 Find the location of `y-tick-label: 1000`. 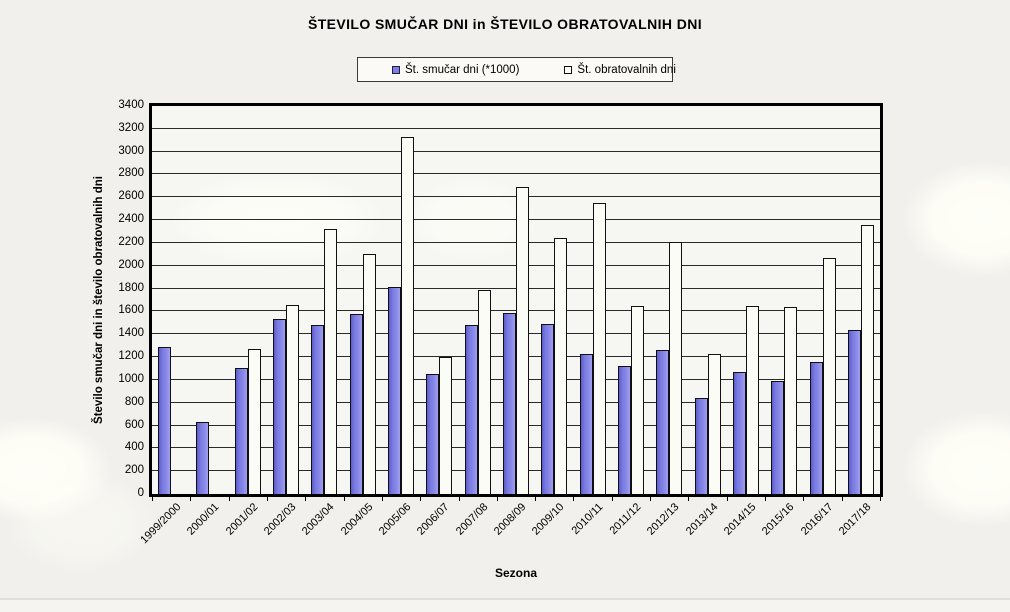

y-tick-label: 1000 is located at coordinates (131, 378).